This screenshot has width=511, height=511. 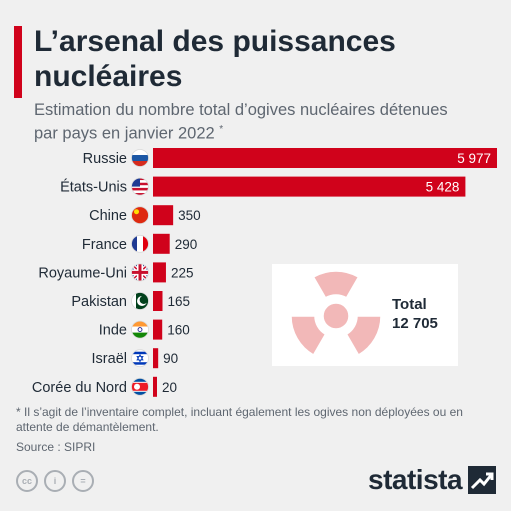 What do you see at coordinates (79, 388) in the screenshot?
I see `category-label: Corée du Nord` at bounding box center [79, 388].